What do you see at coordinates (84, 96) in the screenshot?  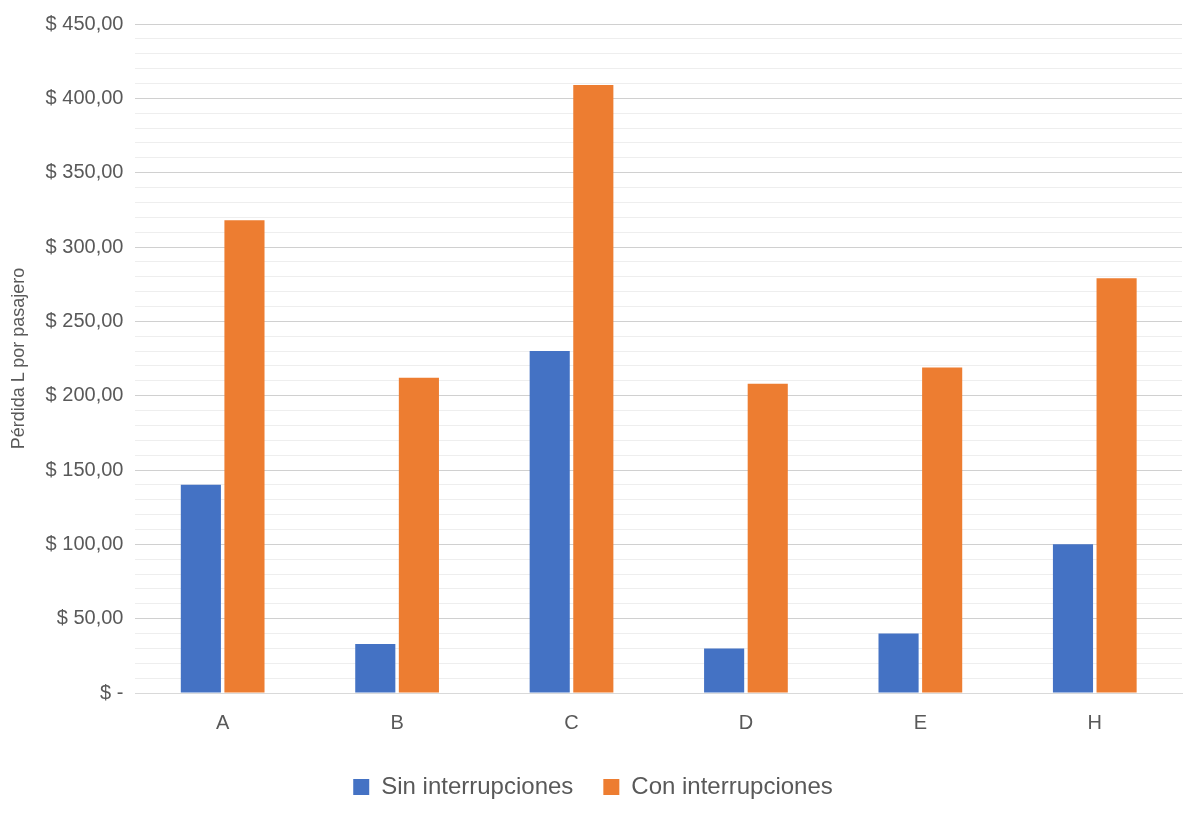 I see `y-tick-label: $ 400,00` at bounding box center [84, 96].